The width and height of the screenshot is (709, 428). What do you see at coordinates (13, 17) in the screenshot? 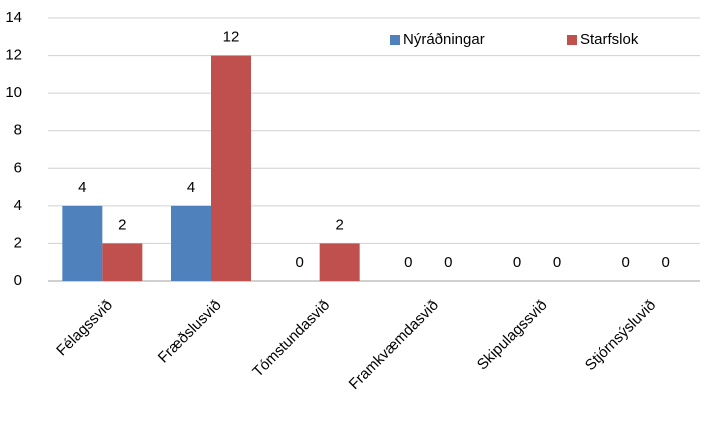
I see `y-tick-label: 14` at bounding box center [13, 17].